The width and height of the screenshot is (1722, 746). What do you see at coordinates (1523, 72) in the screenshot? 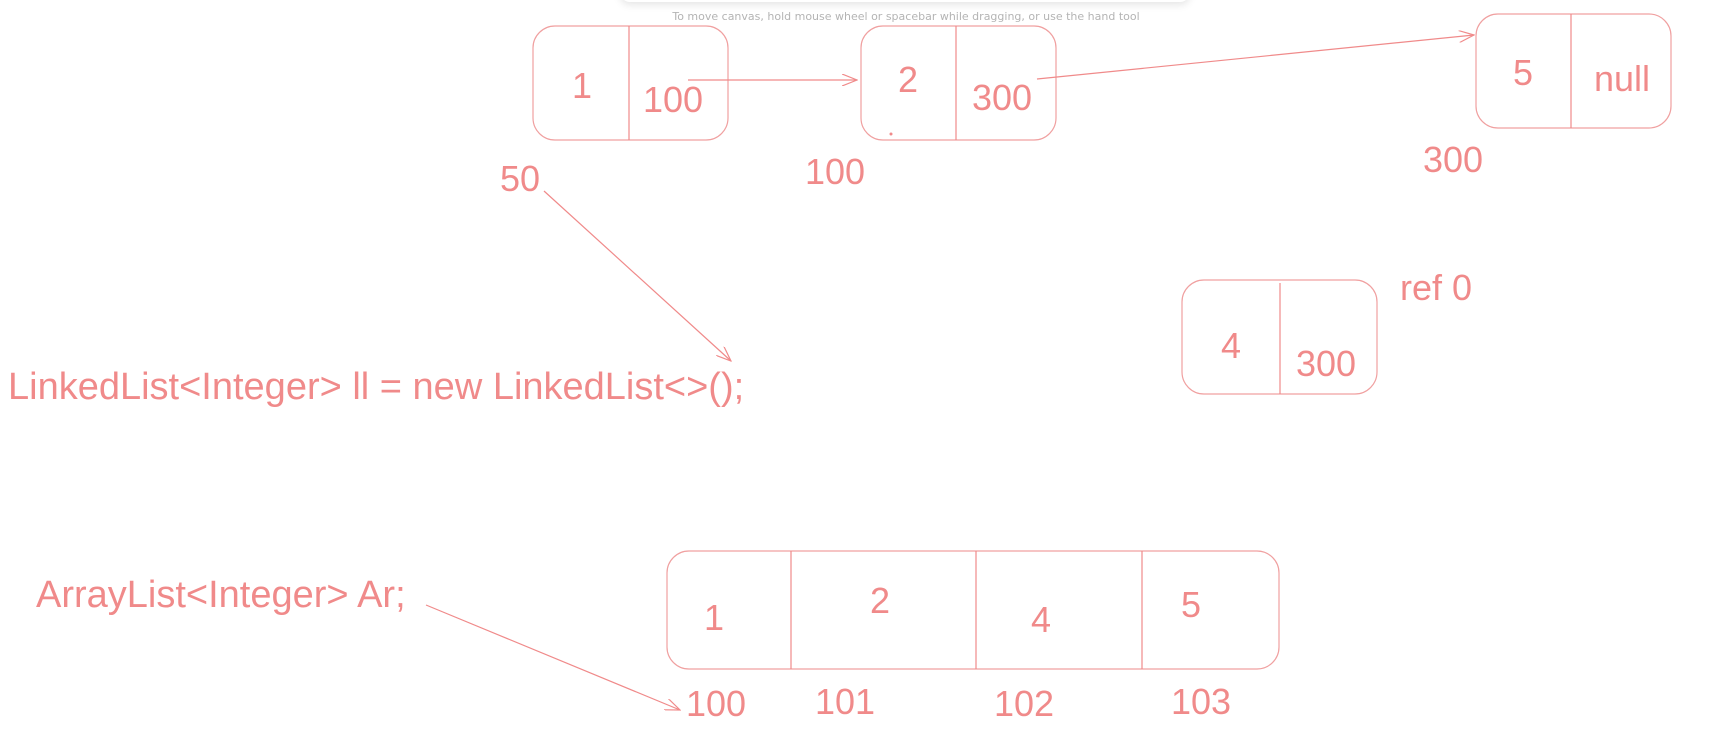
I see `node-5-value: 5` at bounding box center [1523, 72].